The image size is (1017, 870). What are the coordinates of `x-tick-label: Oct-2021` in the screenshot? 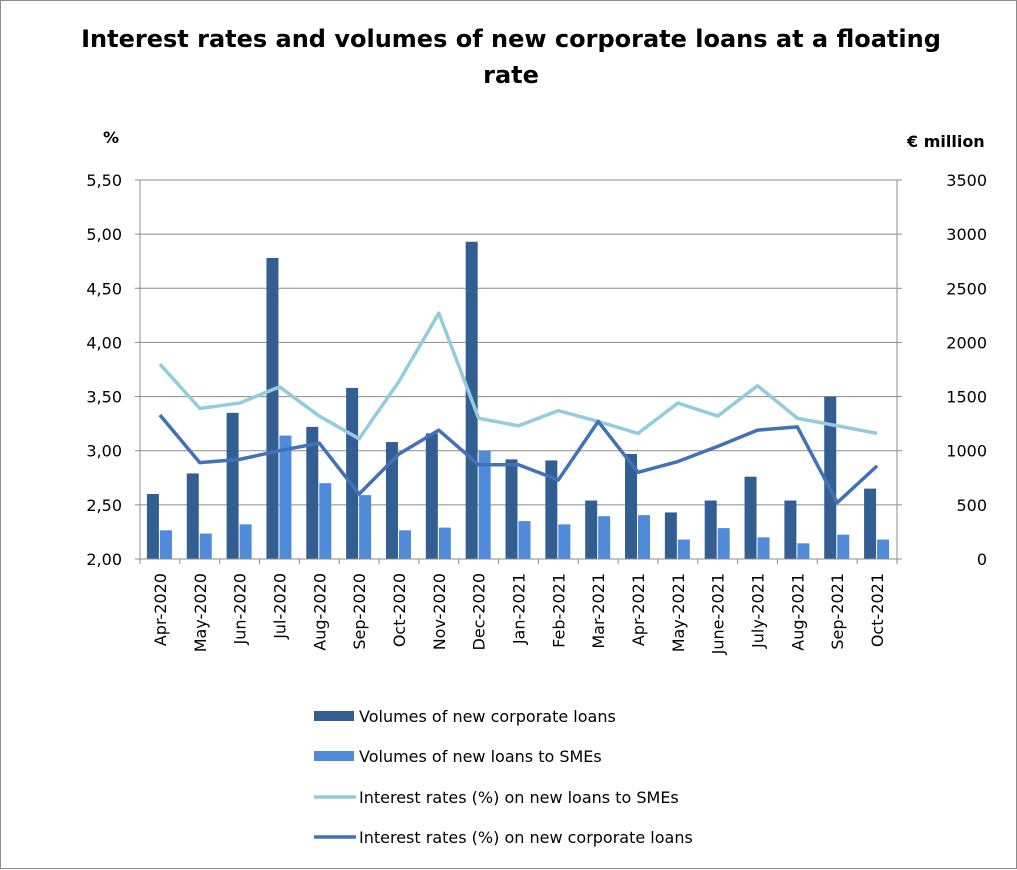 It's located at (877, 610).